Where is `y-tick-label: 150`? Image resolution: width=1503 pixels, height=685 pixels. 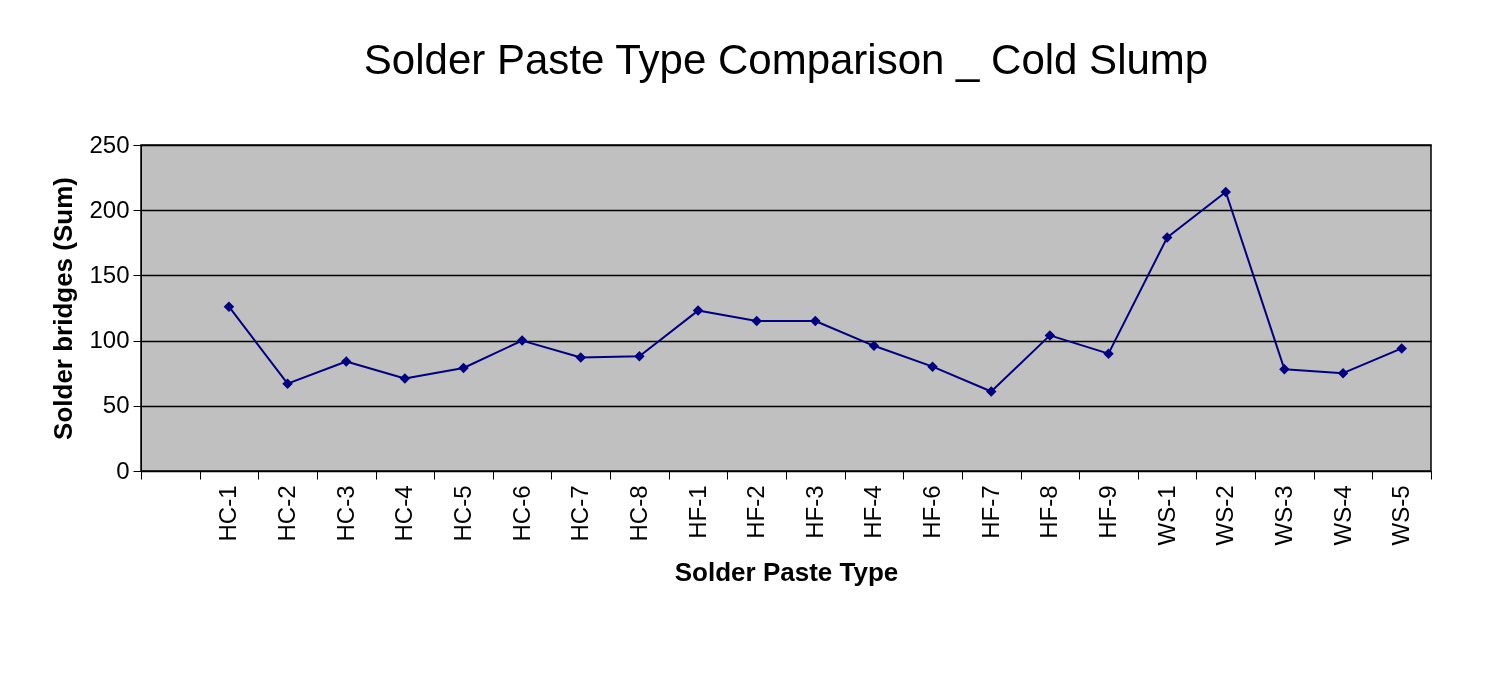
y-tick-label: 150 is located at coordinates (109, 274).